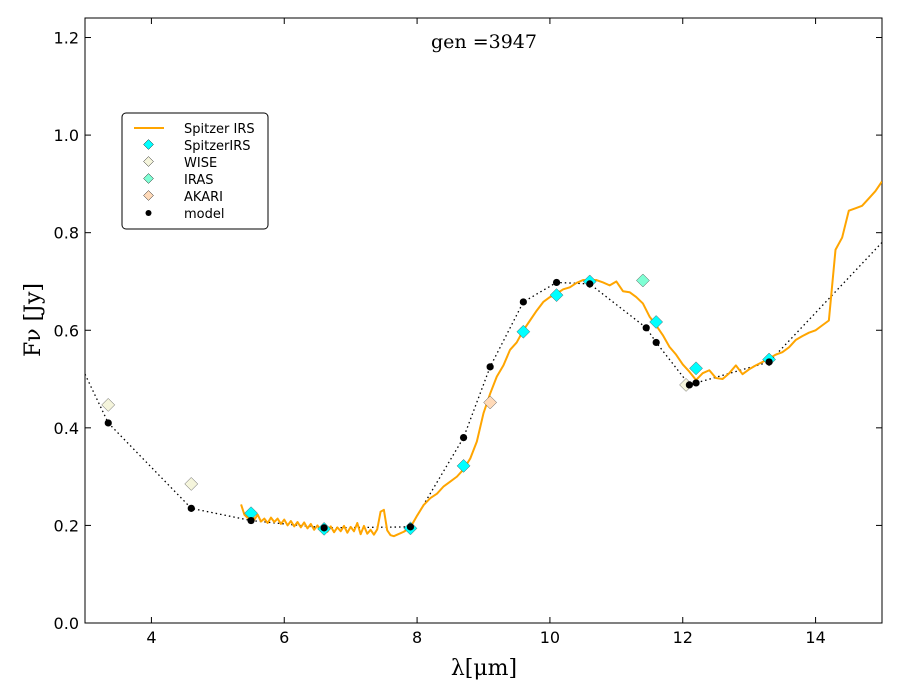  What do you see at coordinates (199, 180) in the screenshot?
I see `legend-label-iras: IRAS` at bounding box center [199, 180].